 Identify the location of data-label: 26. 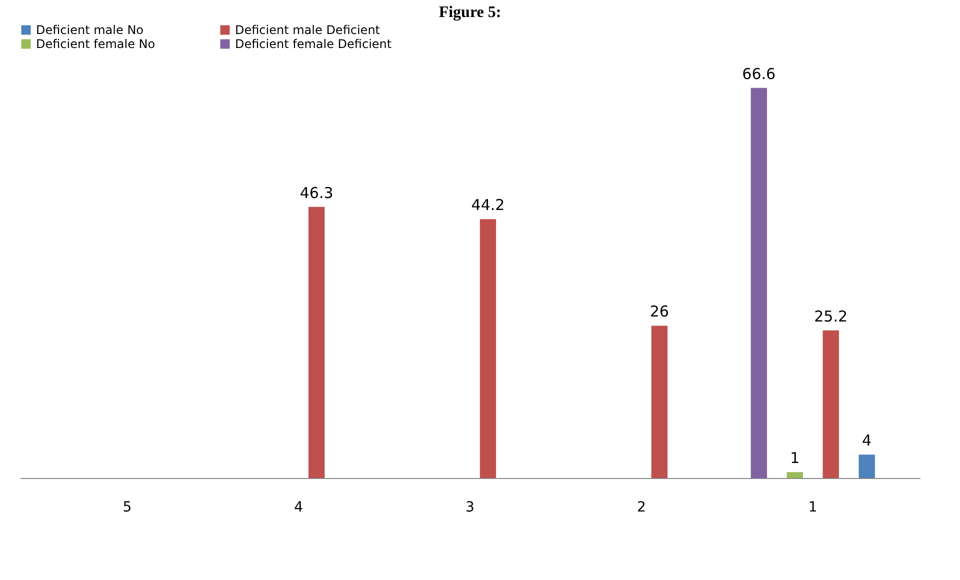
(659, 311).